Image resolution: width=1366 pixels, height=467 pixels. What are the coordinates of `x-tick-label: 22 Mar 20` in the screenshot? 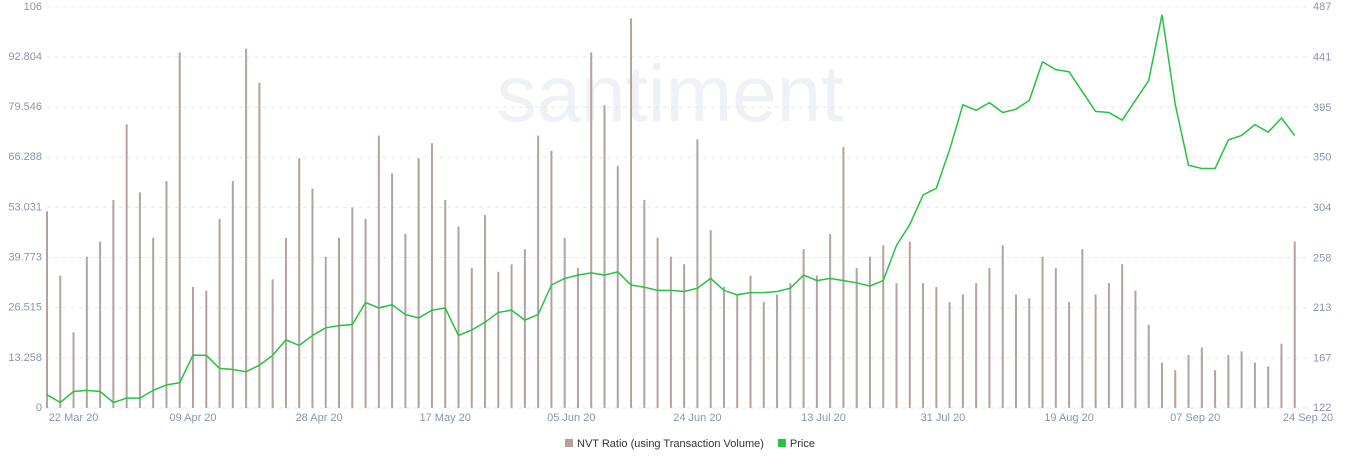 It's located at (74, 418).